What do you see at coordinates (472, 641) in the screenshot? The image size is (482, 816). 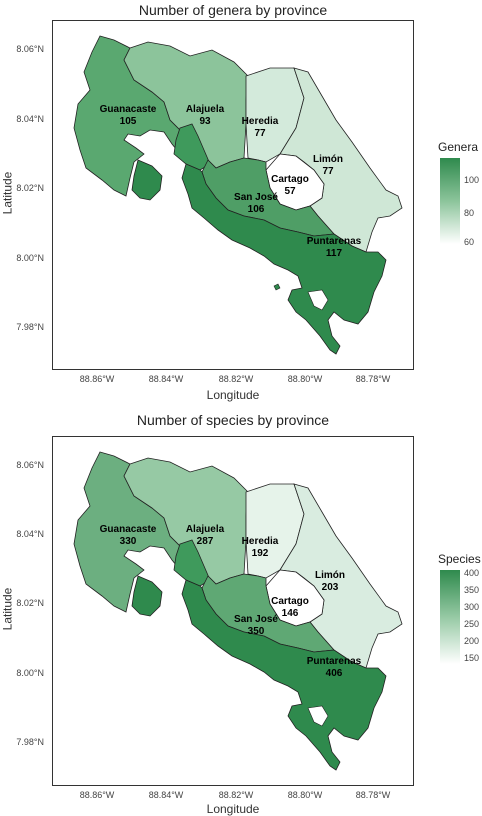 I see `legend-label: 200` at bounding box center [472, 641].